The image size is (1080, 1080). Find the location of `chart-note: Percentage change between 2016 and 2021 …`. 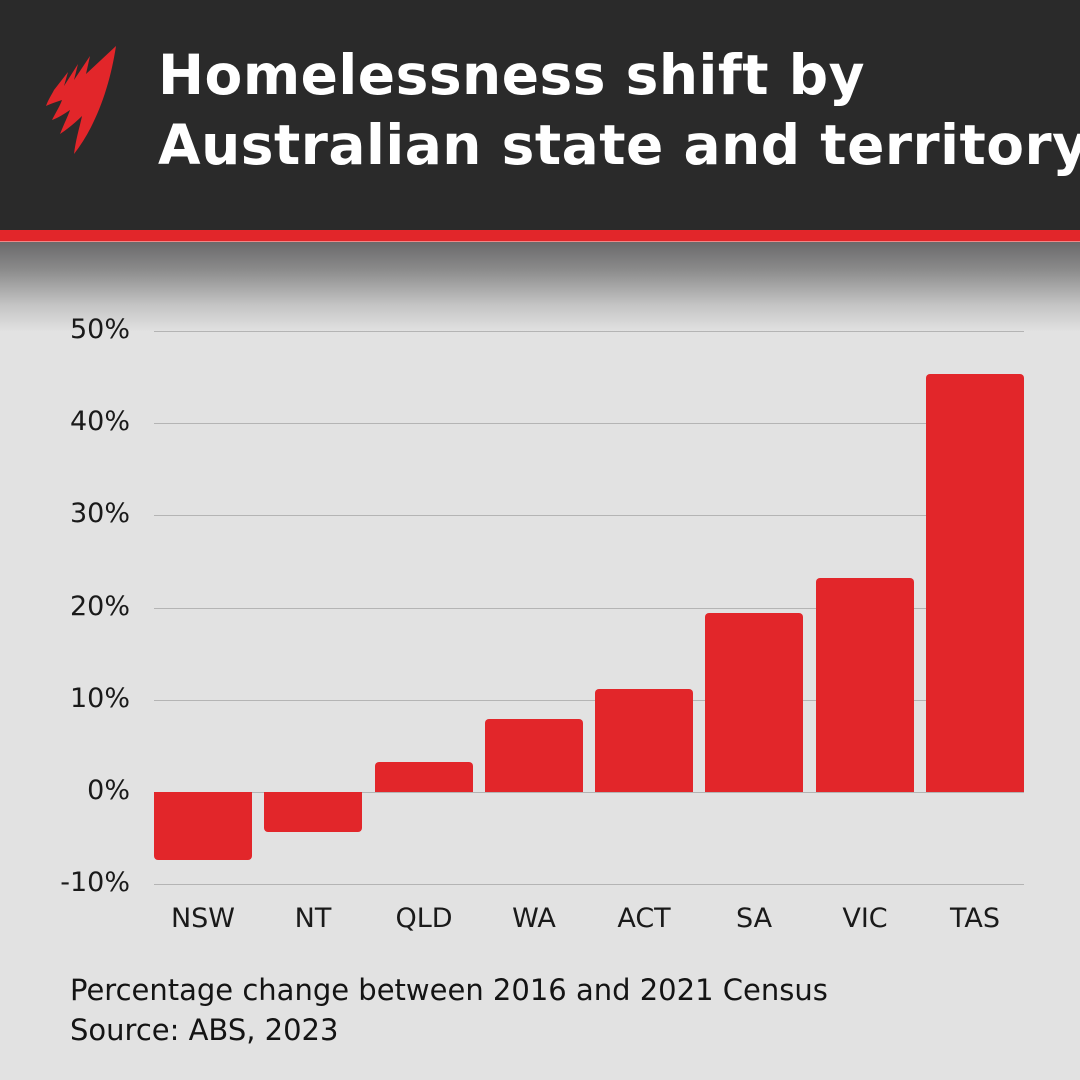

chart-note: Percentage change between 2016 and 2021 … is located at coordinates (449, 990).